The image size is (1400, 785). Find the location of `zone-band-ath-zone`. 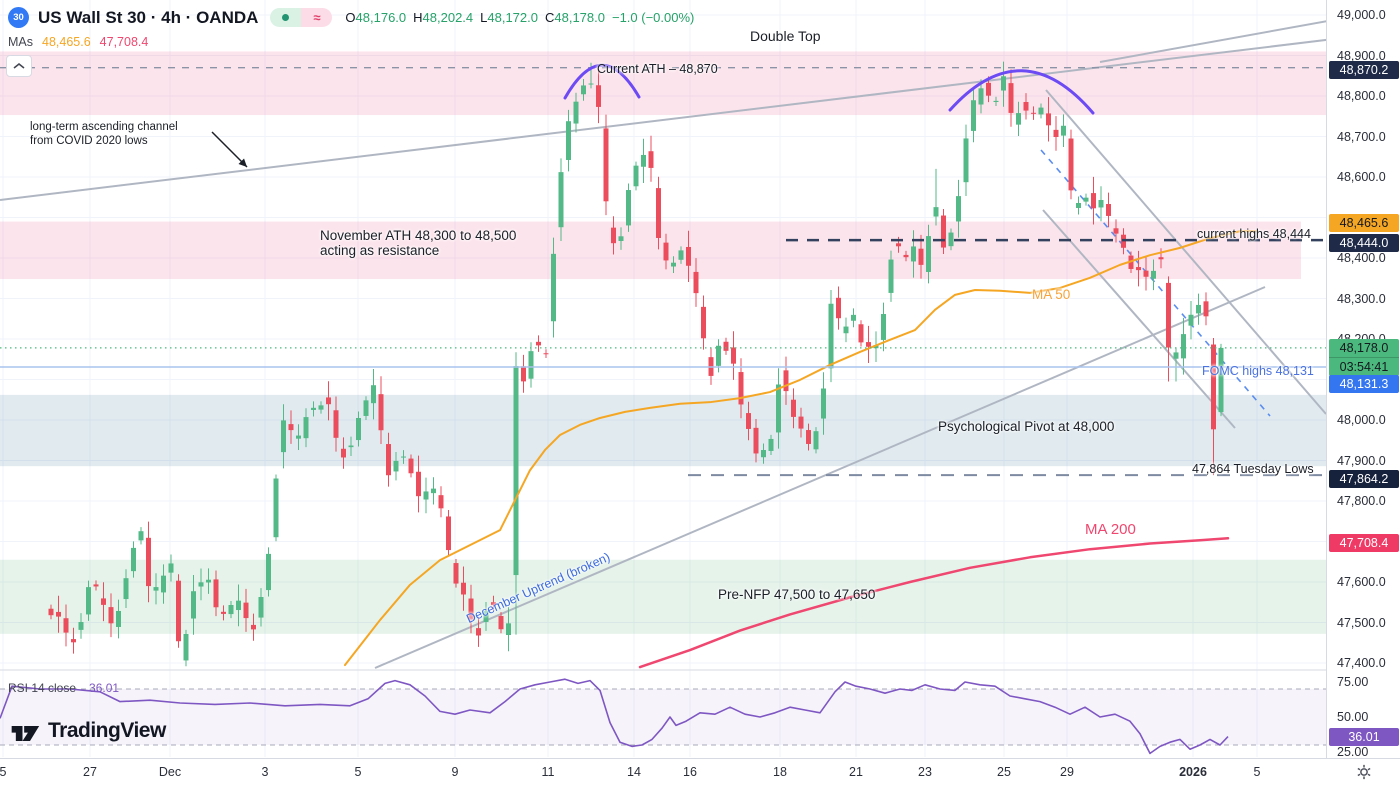

zone-band-ath-zone is located at coordinates (663, 83).